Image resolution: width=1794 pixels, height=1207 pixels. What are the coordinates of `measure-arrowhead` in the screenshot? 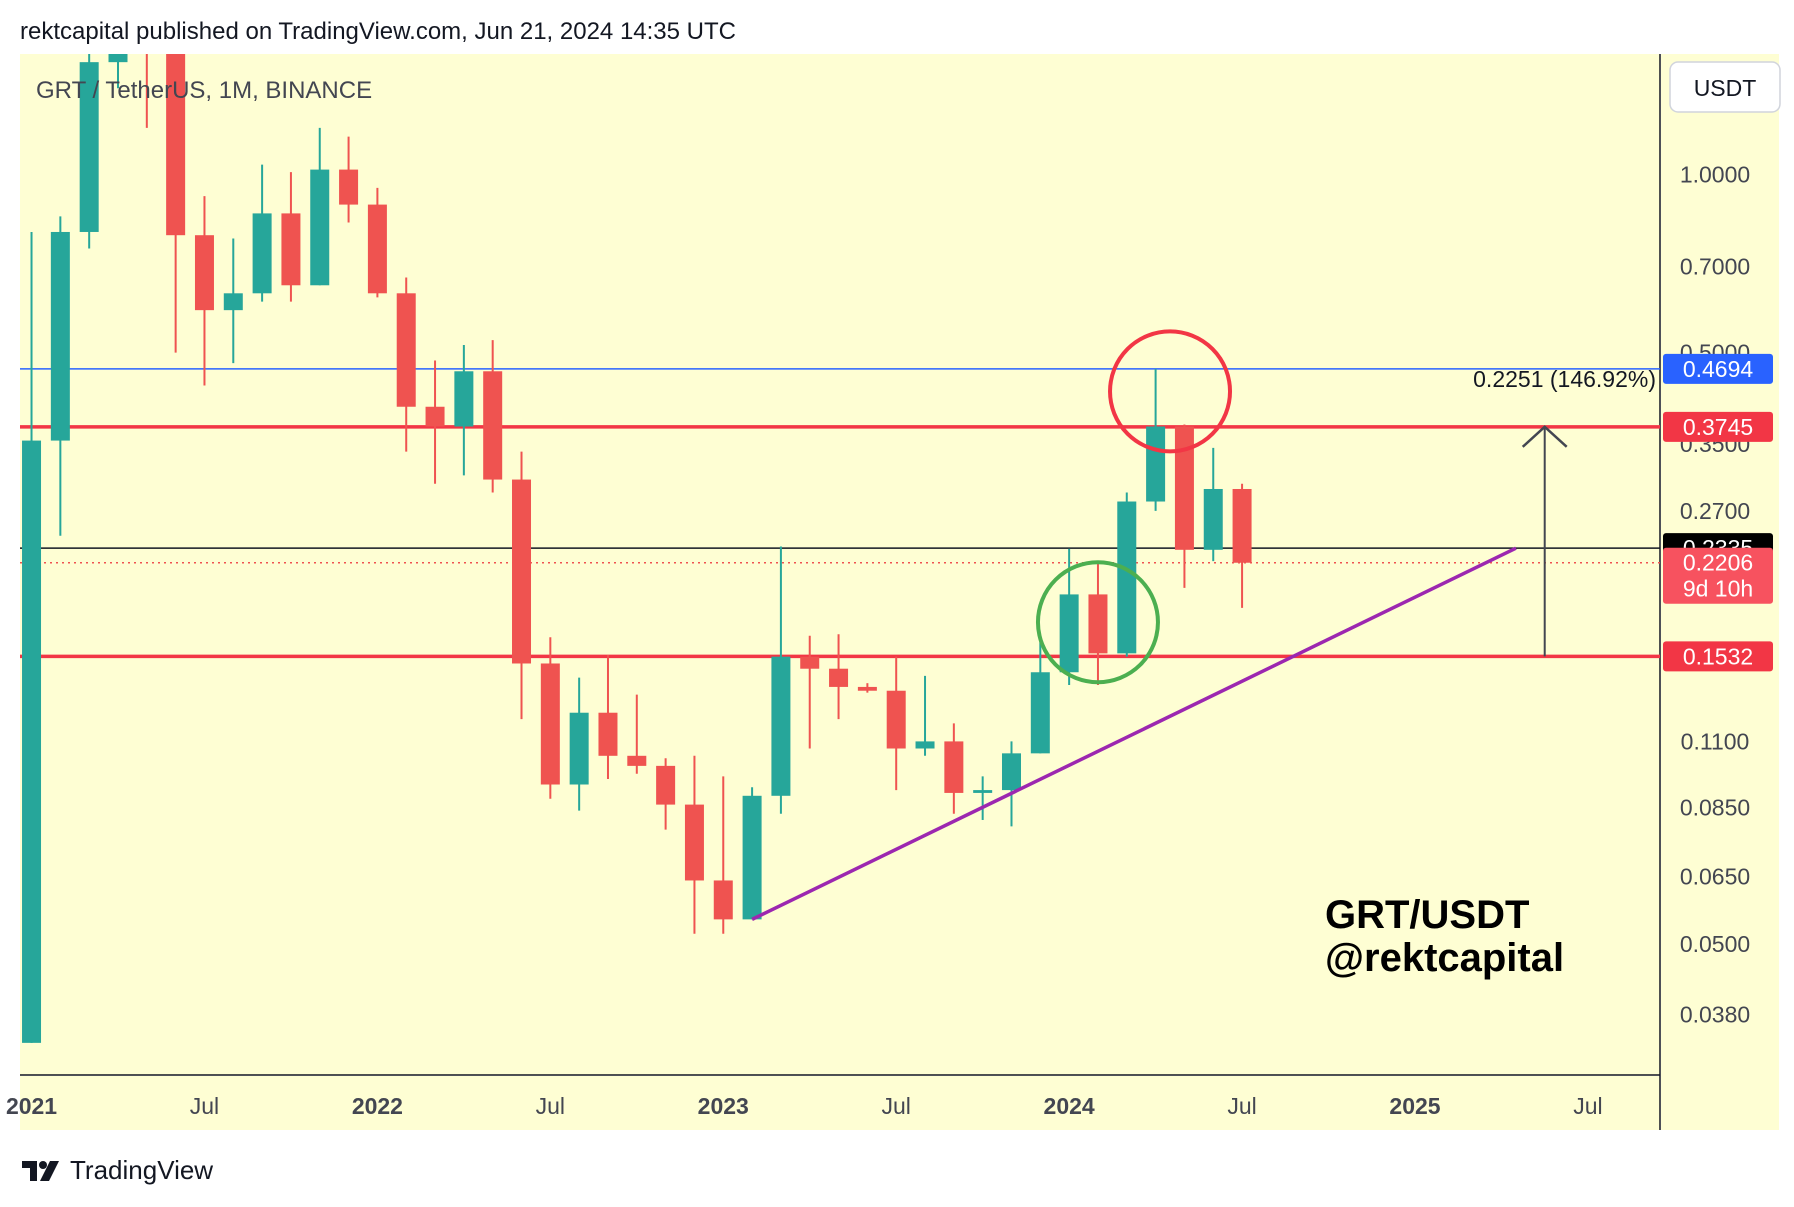 It's located at (1544, 436).